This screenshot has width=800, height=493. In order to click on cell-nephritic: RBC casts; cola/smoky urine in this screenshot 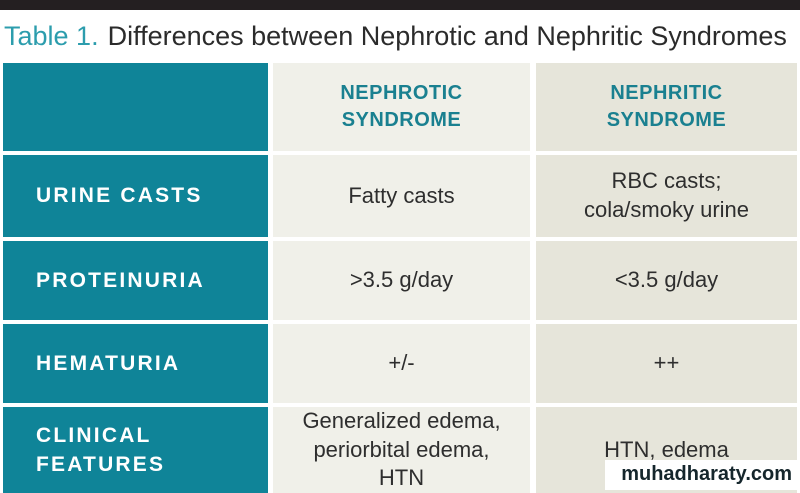, I will do `click(666, 196)`.